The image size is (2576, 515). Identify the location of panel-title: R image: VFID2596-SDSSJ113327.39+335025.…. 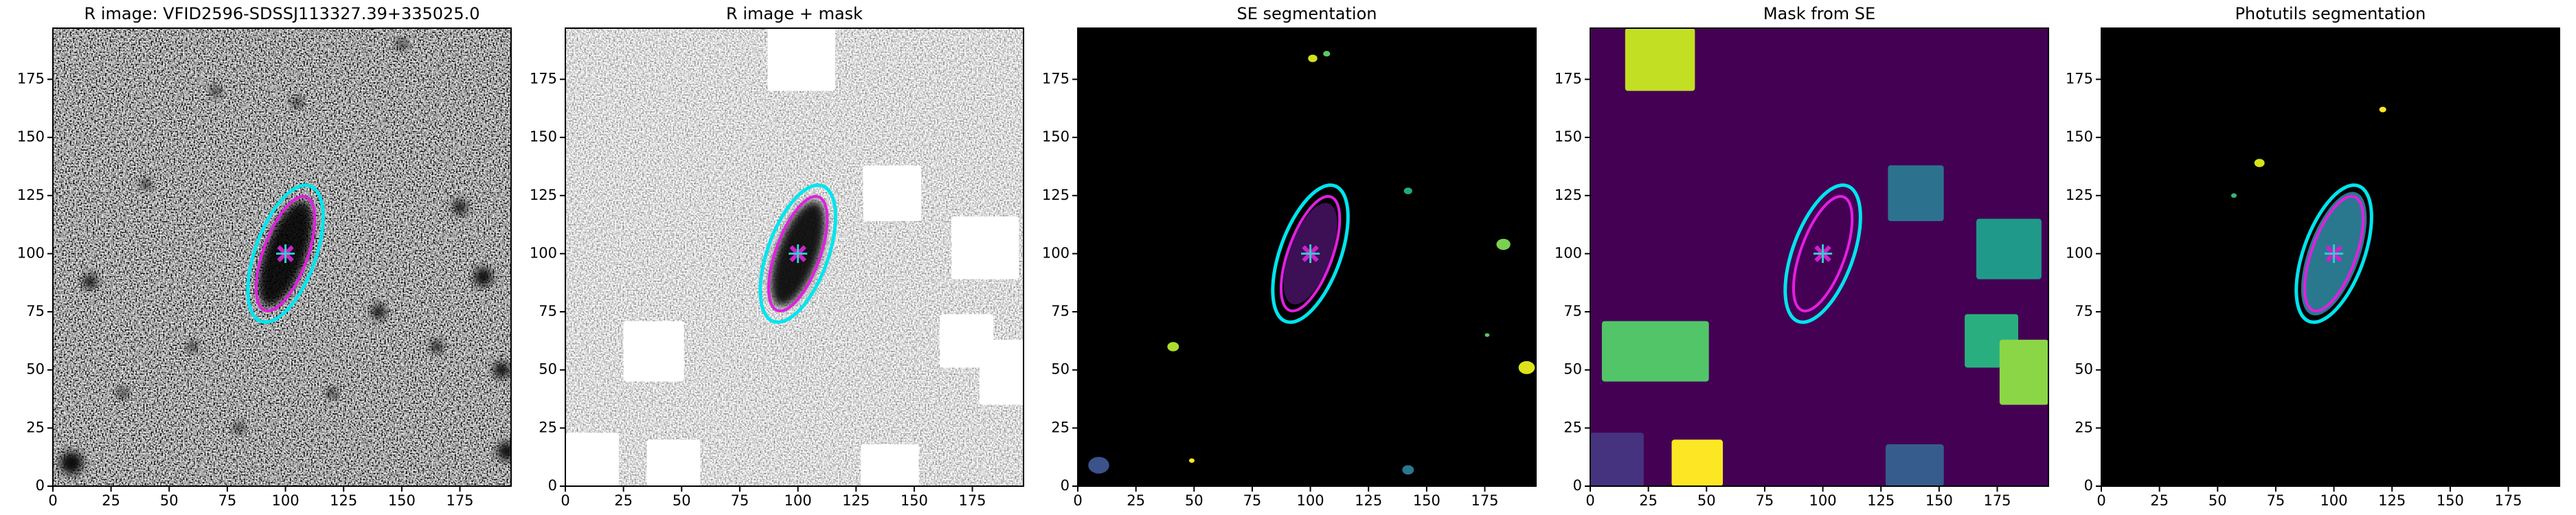
(282, 13).